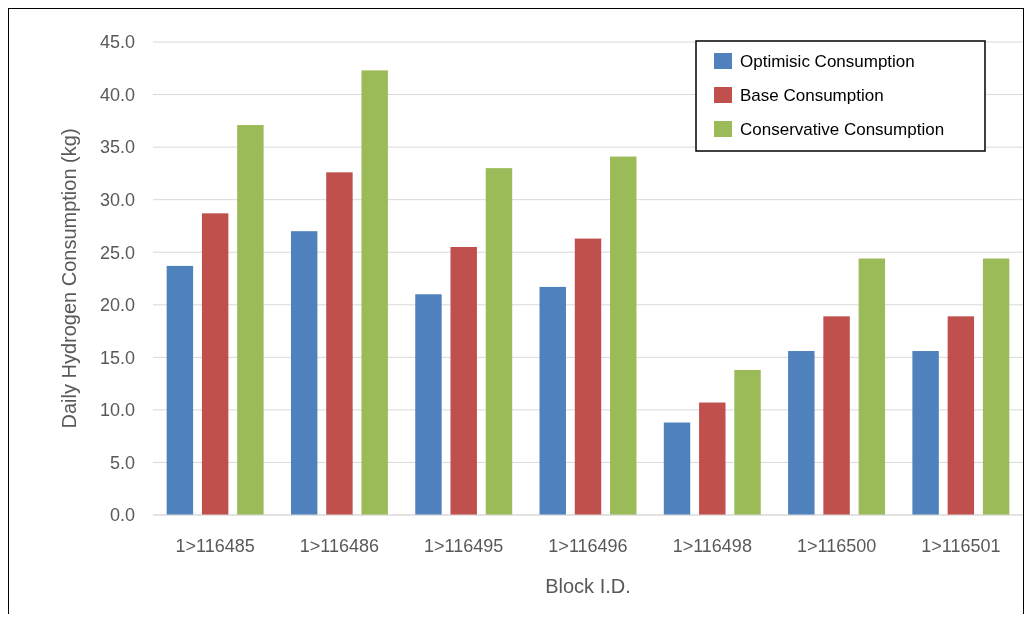  What do you see at coordinates (117, 410) in the screenshot?
I see `y-tick-label: 10.0` at bounding box center [117, 410].